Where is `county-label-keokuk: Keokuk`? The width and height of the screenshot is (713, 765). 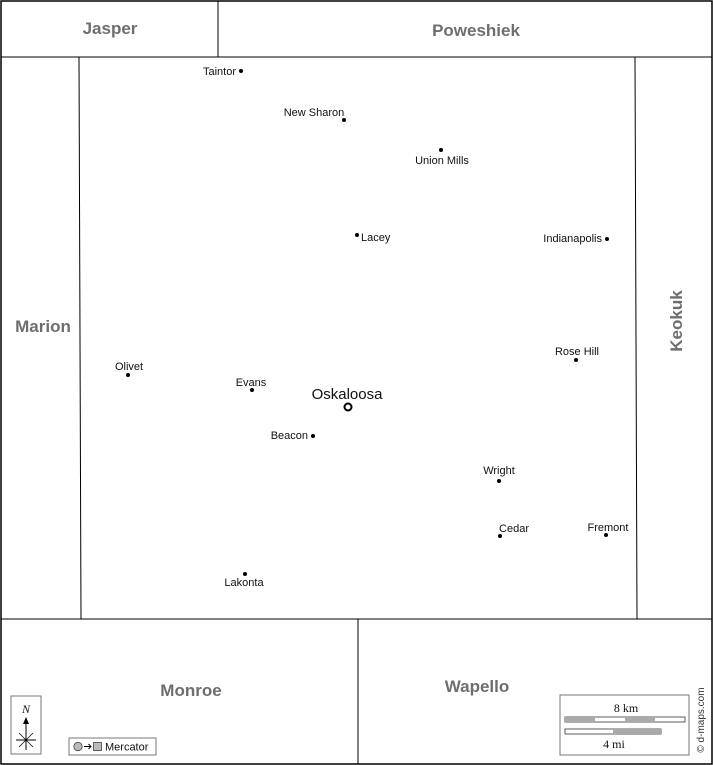
county-label-keokuk: Keokuk is located at coordinates (676, 321).